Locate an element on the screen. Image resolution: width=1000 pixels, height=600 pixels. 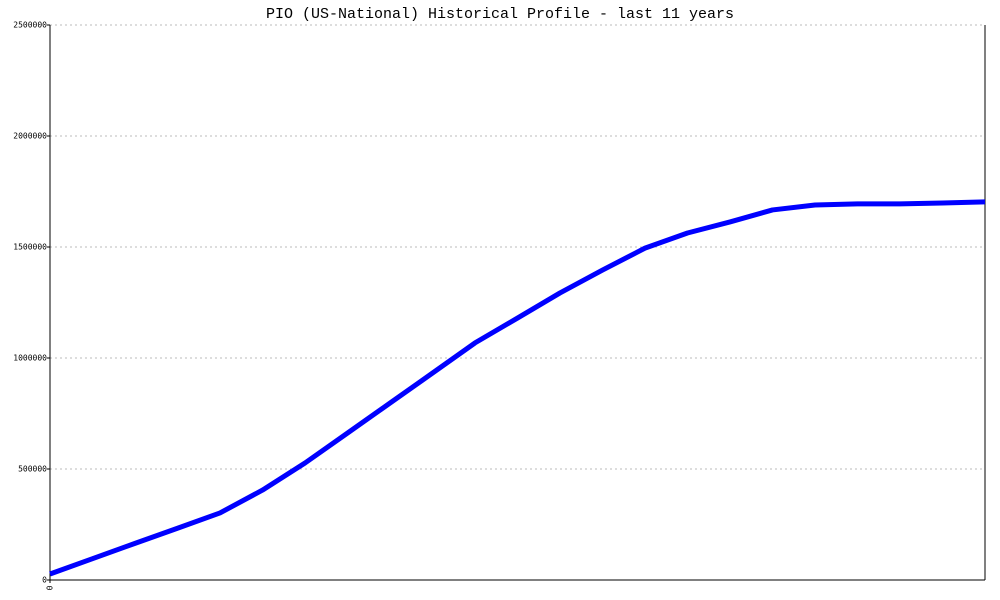
y-tick-label: 500000 is located at coordinates (32, 469).